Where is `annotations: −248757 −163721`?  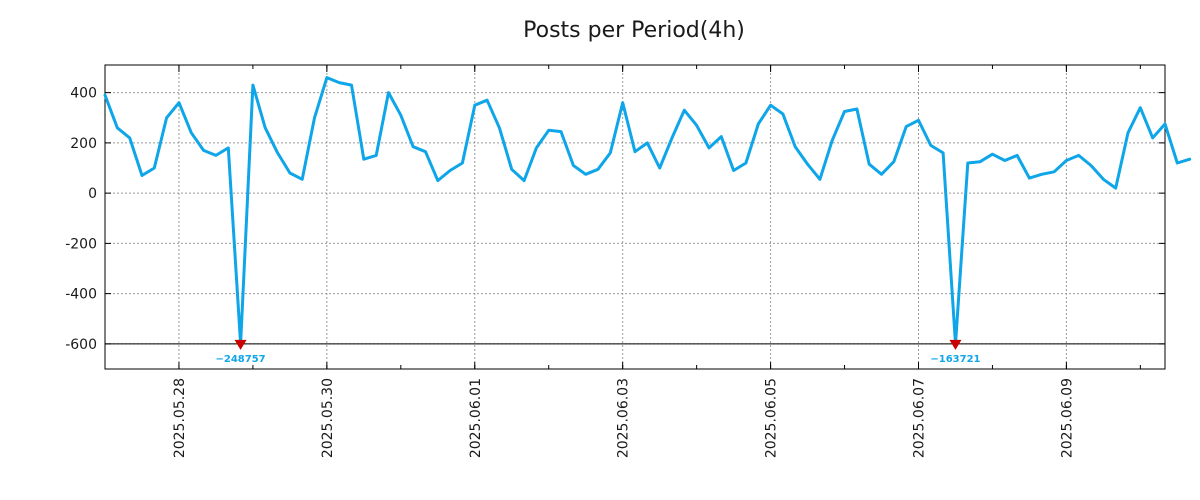 annotations: −248757 −163721 is located at coordinates (598, 352).